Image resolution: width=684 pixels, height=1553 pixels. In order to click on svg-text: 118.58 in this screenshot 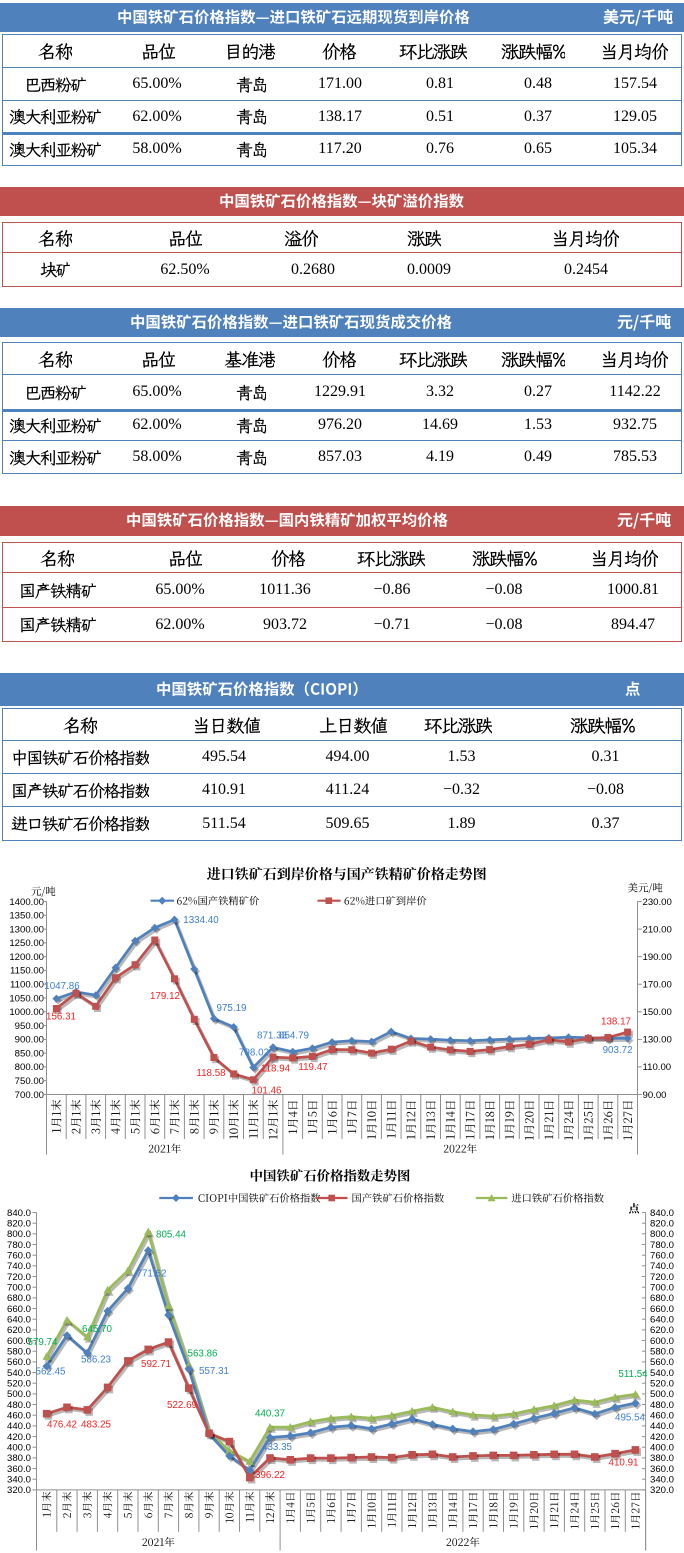, I will do `click(211, 1073)`.